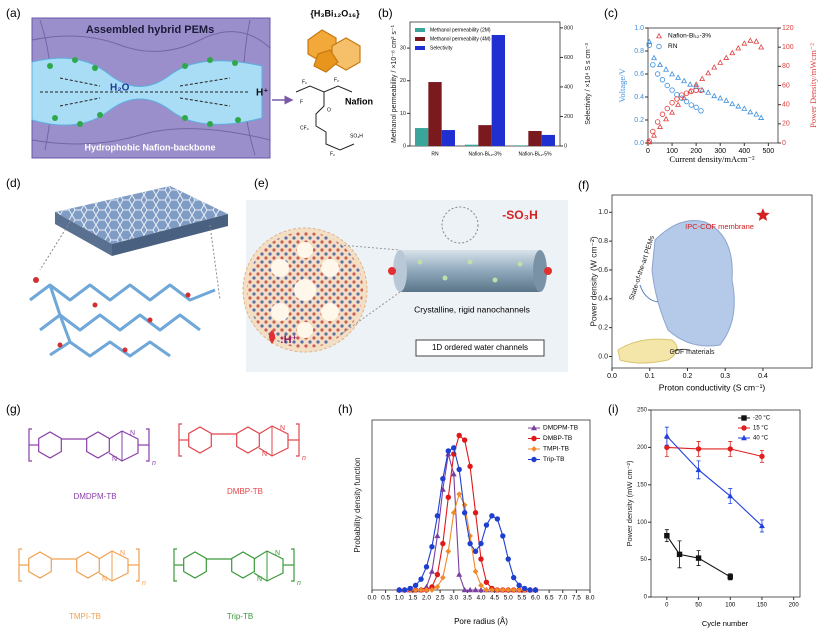 Image resolution: width=830 pixels, height=634 pixels. What do you see at coordinates (762, 606) in the screenshot?
I see `x-tick-label: 150` at bounding box center [762, 606].